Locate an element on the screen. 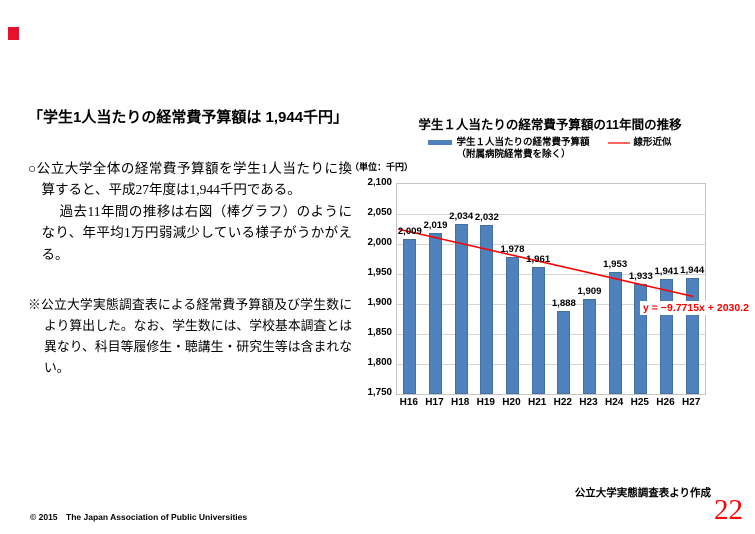 The image size is (755, 534). x-axis: H16 H17 H18 H19 H20 H21 H22 H23 H24 H25 H26 H27 is located at coordinates (550, 404).